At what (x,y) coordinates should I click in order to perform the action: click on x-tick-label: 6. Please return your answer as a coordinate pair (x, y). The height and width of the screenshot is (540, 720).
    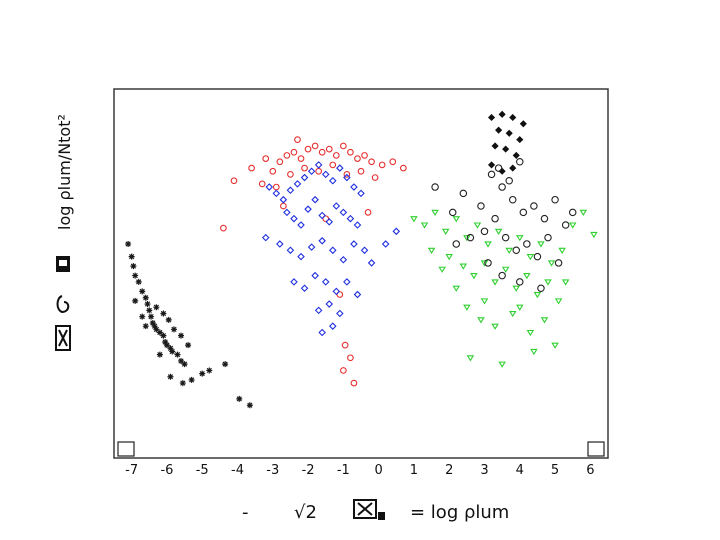
    Looking at the image, I should click on (590, 470).